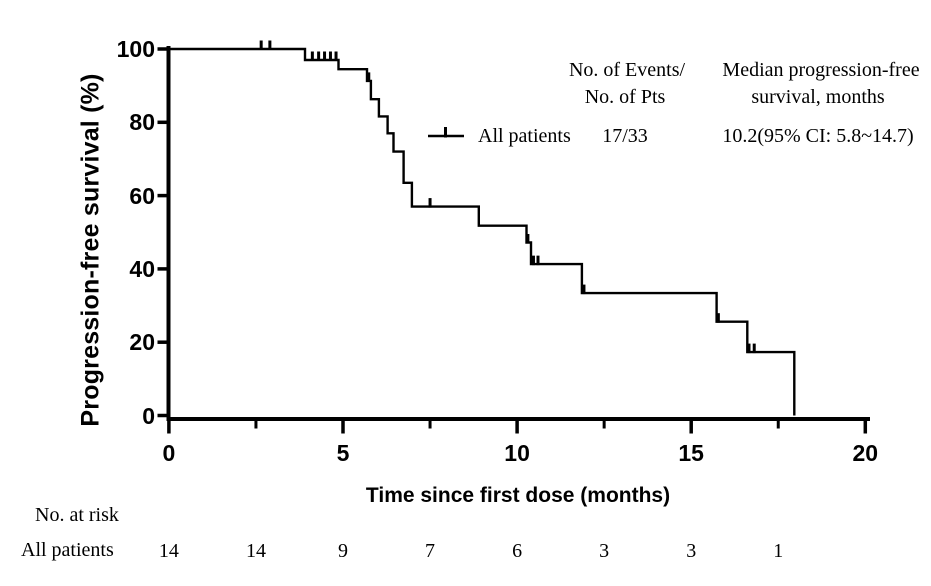  What do you see at coordinates (625, 136) in the screenshot?
I see `legend-events-value: 17/33` at bounding box center [625, 136].